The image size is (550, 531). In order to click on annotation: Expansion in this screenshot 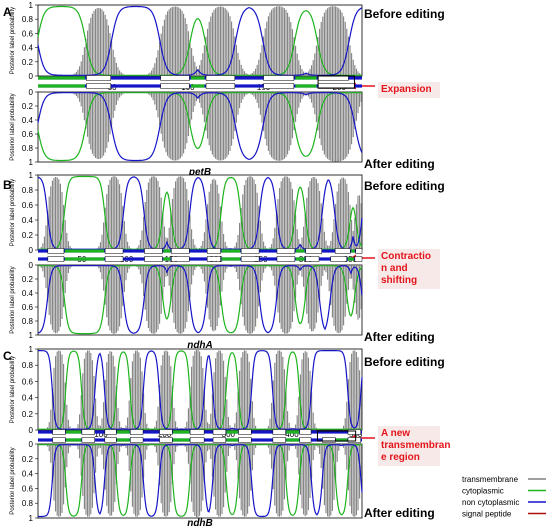, I will do `click(395, 90)`.